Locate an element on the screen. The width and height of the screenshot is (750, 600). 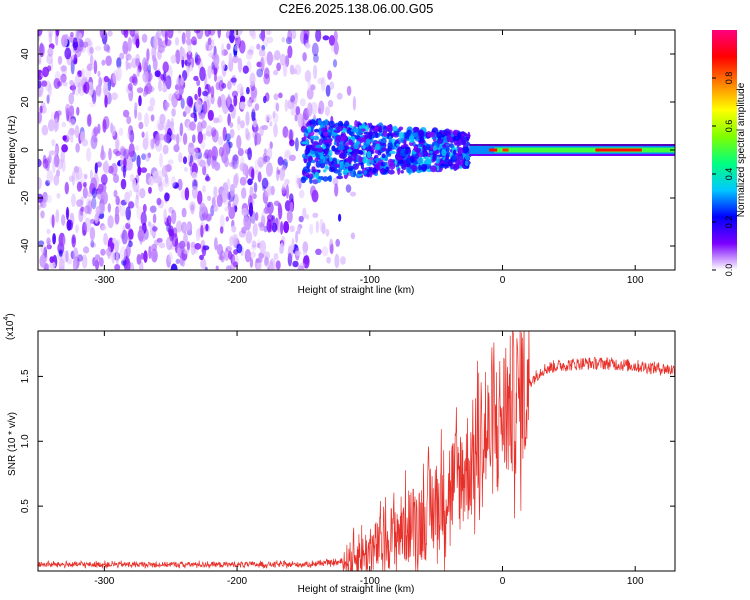
snr-xlabel: Height of straight line (km) is located at coordinates (356, 589).